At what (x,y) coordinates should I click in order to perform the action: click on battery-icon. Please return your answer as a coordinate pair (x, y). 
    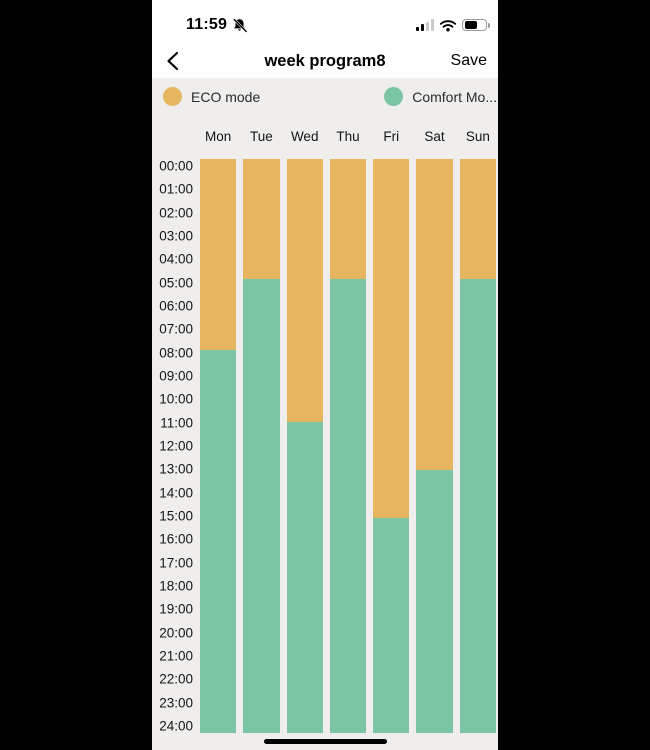
    Looking at the image, I should click on (476, 25).